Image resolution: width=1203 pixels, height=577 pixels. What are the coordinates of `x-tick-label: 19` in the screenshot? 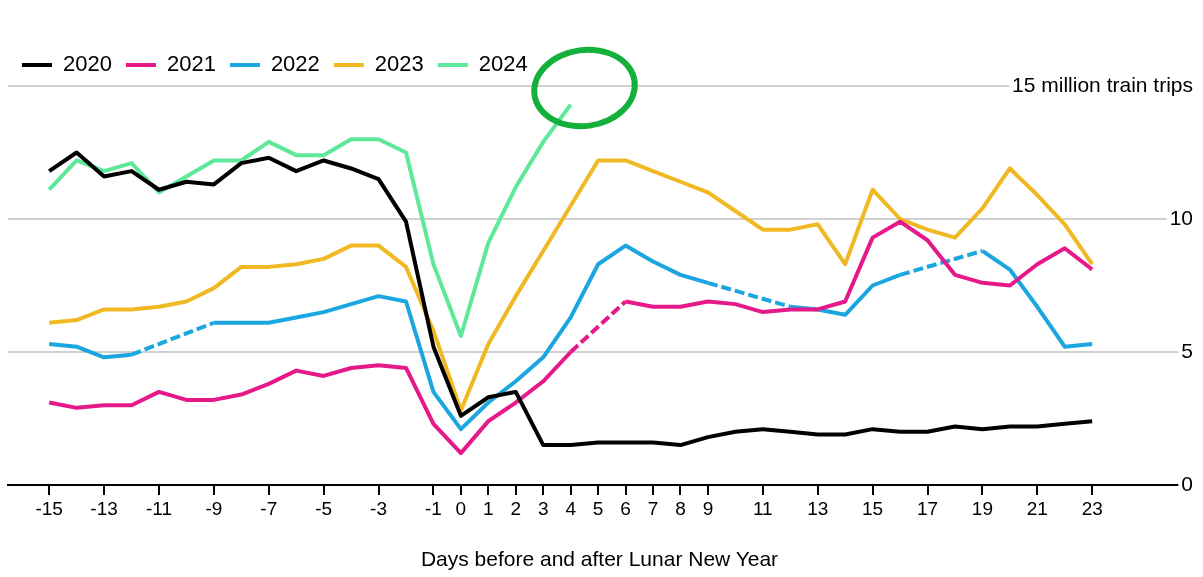 It's located at (982, 508).